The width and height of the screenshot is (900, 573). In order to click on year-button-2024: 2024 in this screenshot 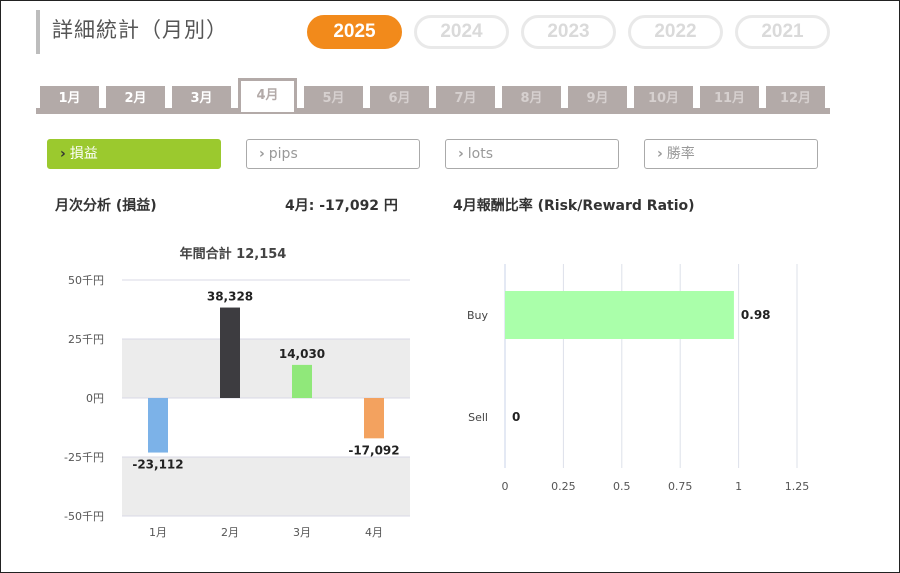, I will do `click(461, 32)`.